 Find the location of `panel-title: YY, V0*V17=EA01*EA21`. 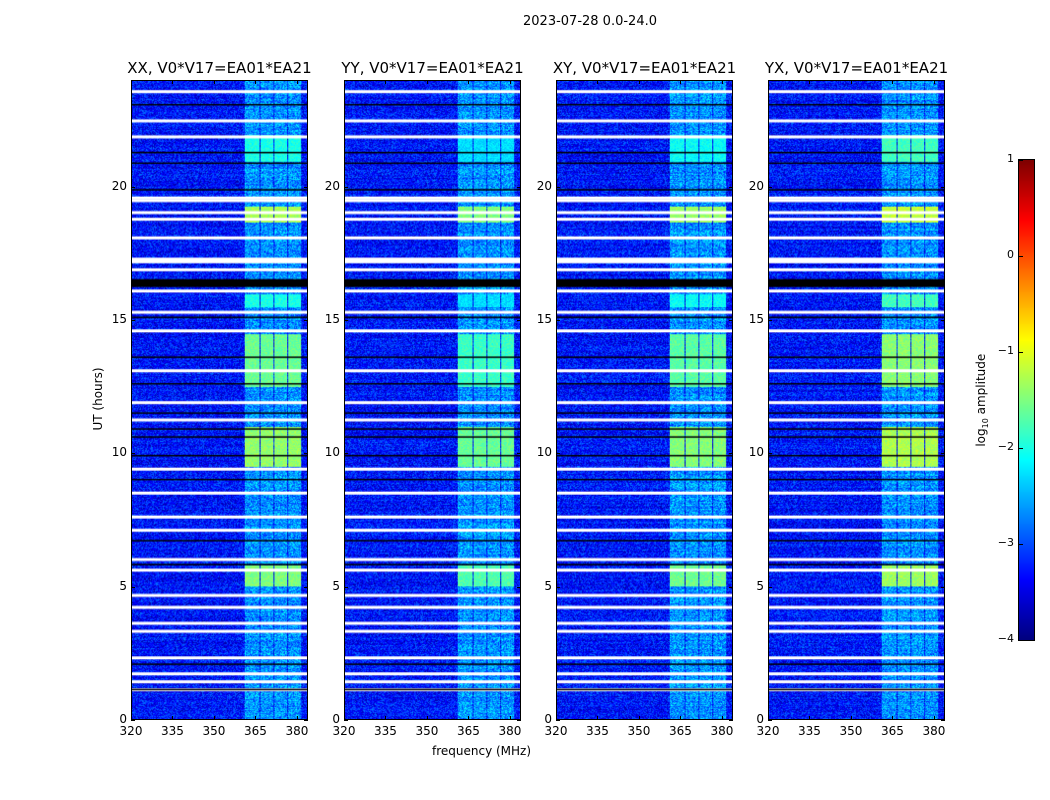

panel-title: YY, V0*V17=EA01*EA21 is located at coordinates (432, 68).